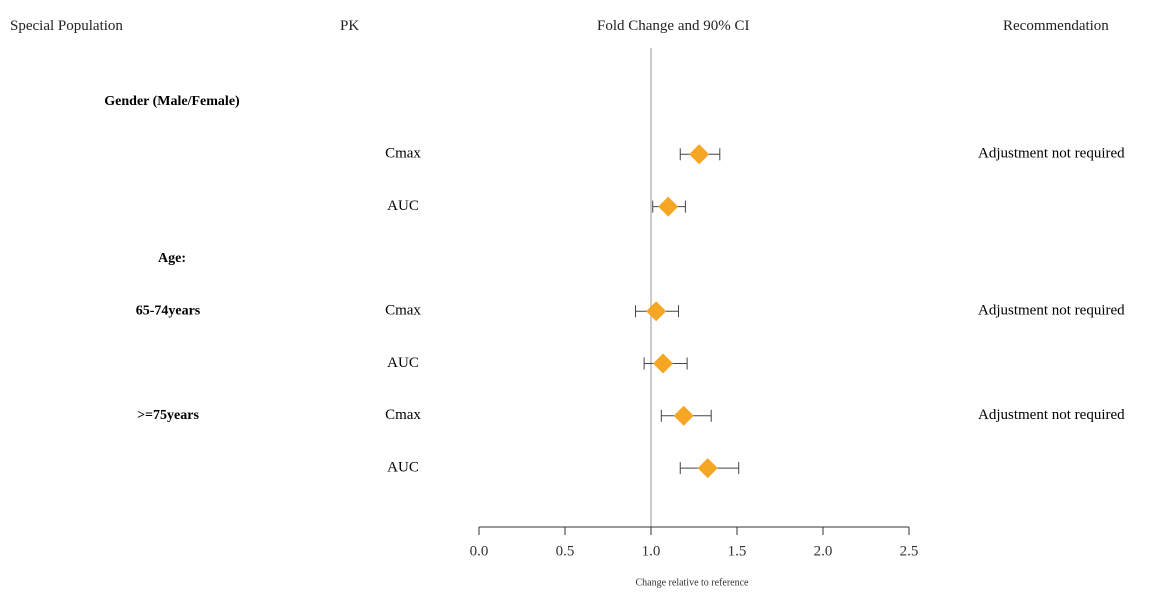  I want to click on header-pk: PK, so click(350, 26).